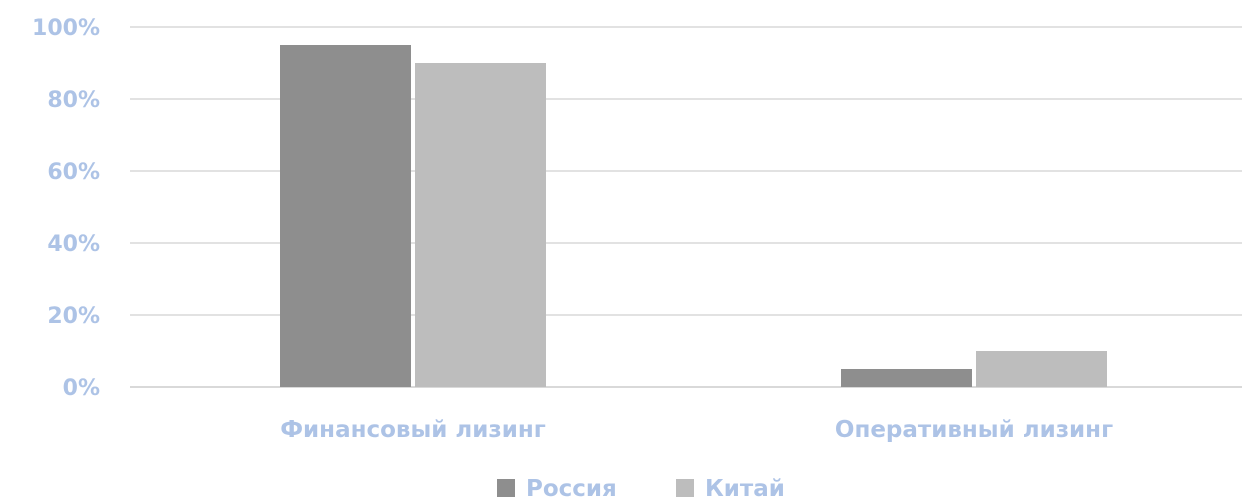 This screenshot has height=504, width=1243. What do you see at coordinates (66, 208) in the screenshot?
I see `y-axis-tick-labels: 0% 20% 40% 60% 80% 100%` at bounding box center [66, 208].